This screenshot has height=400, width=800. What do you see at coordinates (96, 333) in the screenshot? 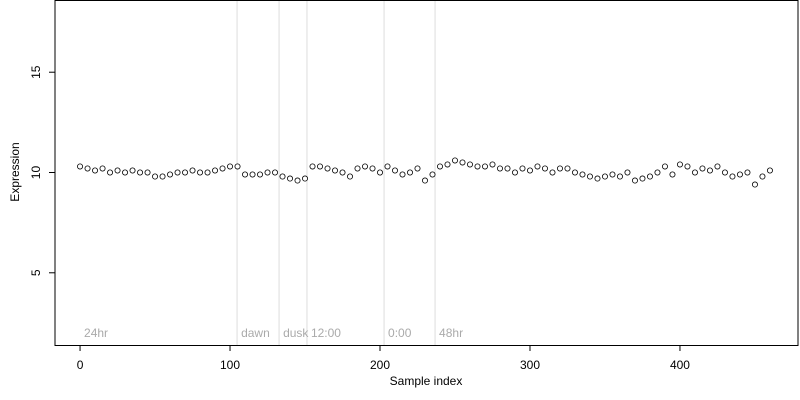
I see `annotation: 24hr` at bounding box center [96, 333].